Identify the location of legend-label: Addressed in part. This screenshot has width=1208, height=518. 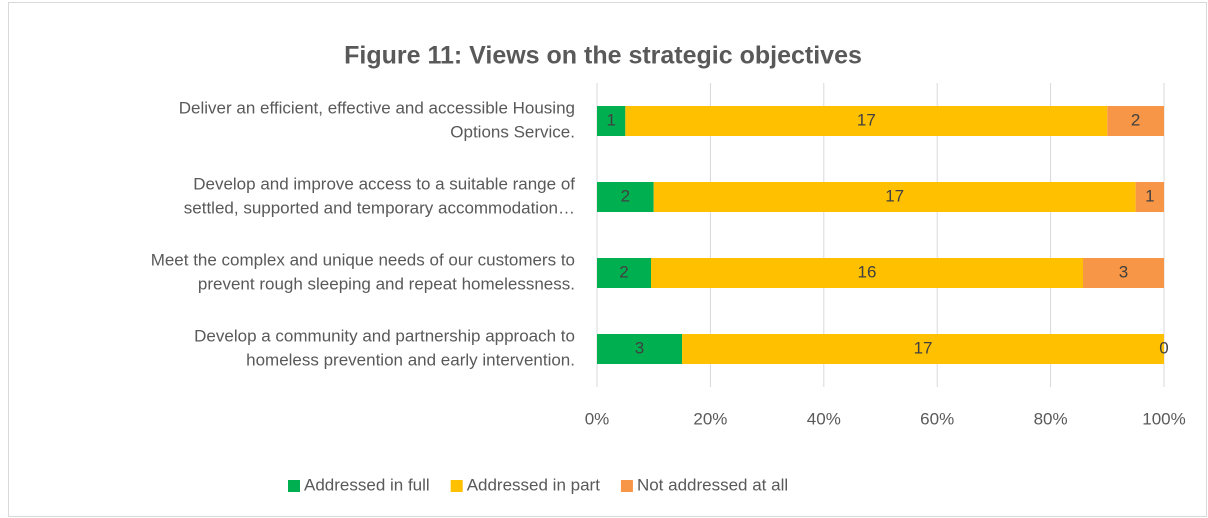
(534, 484).